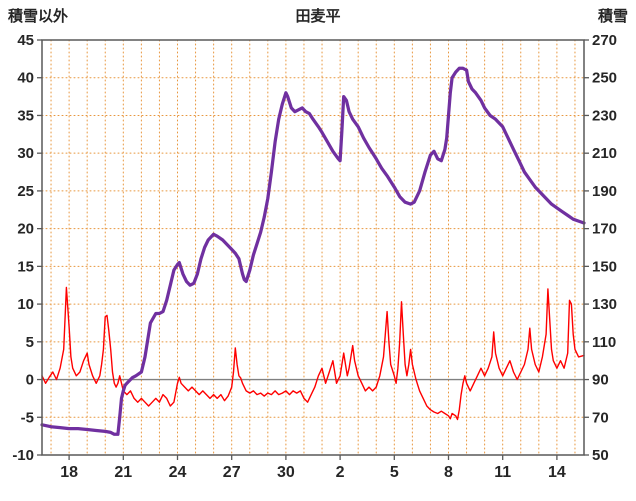 The image size is (636, 501). I want to click on left-axis-tick-label: 30, so click(25, 153).